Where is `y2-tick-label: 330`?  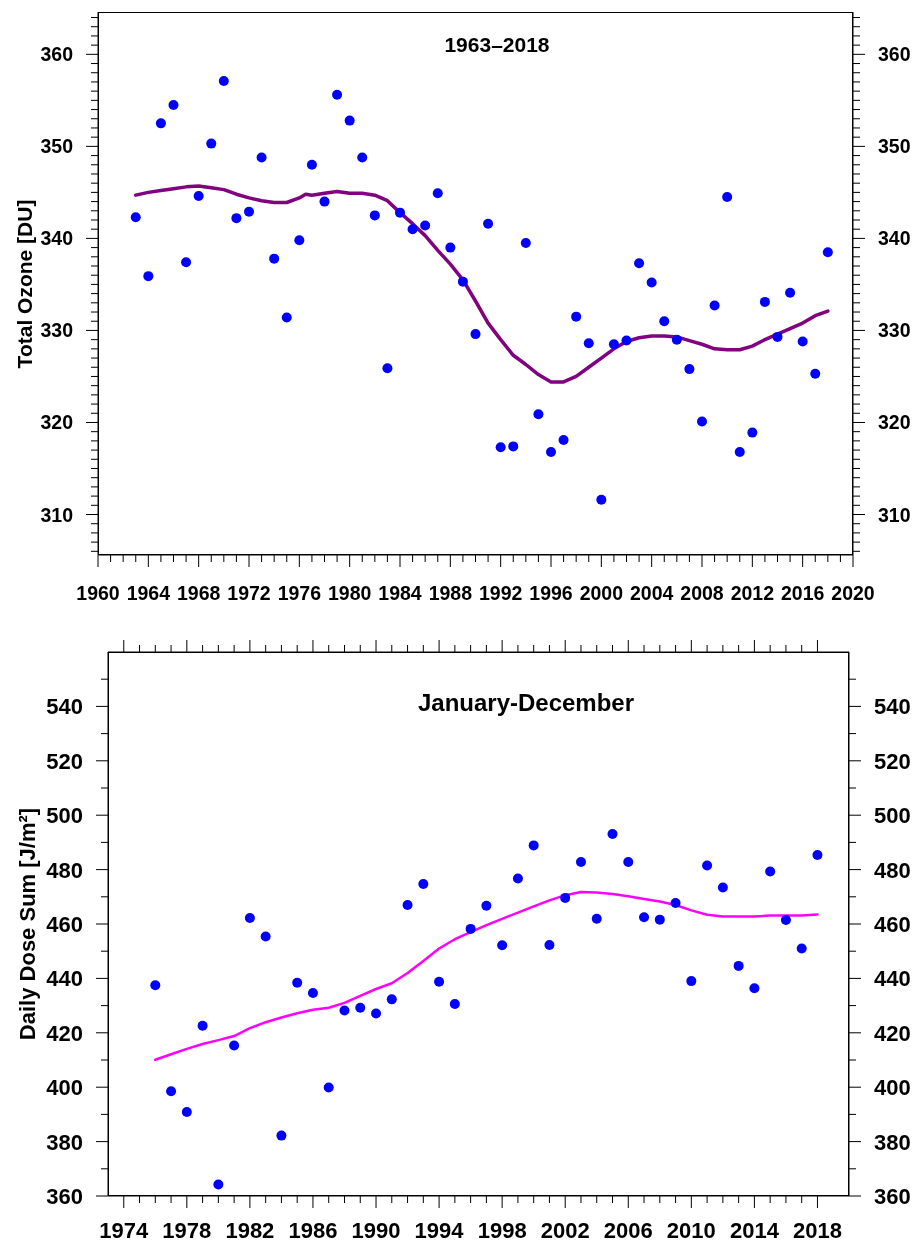
y2-tick-label: 330 is located at coordinates (894, 330).